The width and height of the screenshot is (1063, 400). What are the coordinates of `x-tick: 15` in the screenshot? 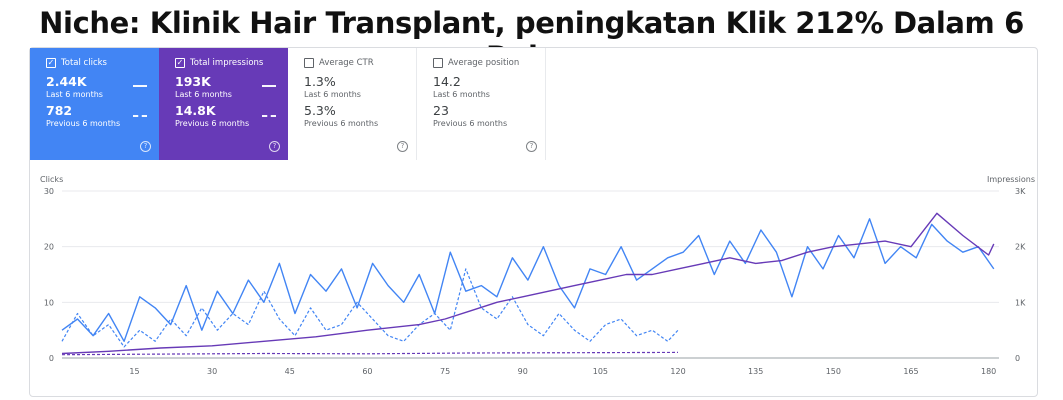 It's located at (134, 371).